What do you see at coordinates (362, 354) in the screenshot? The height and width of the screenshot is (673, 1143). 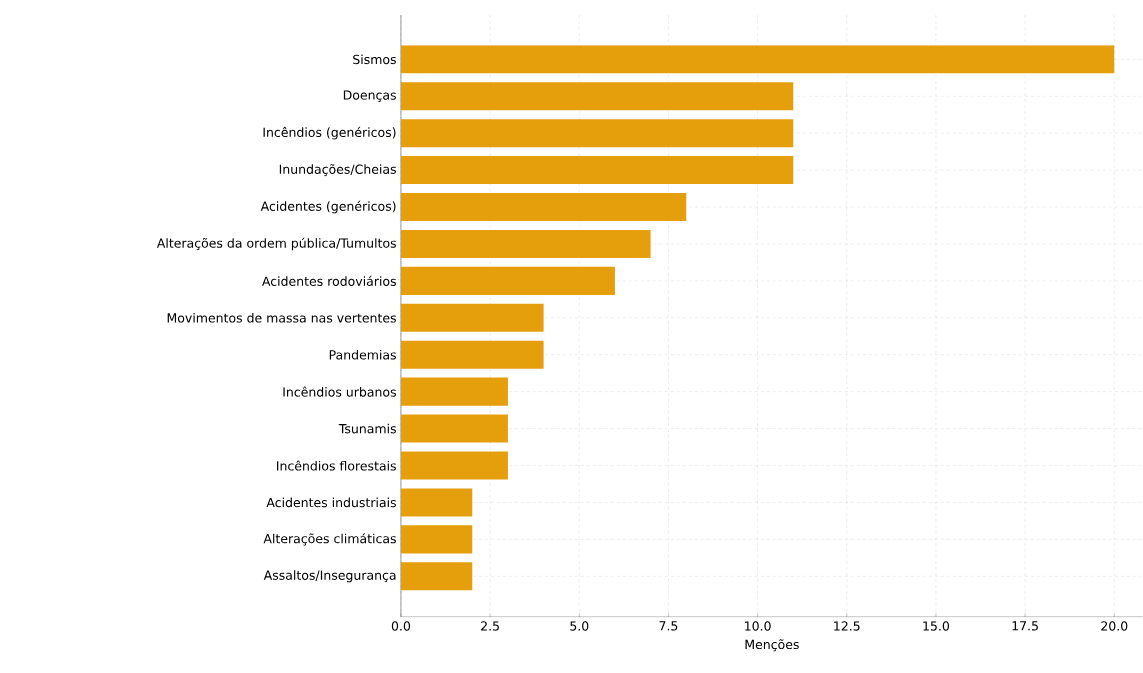 I see `y-tick-label: Pandemias` at bounding box center [362, 354].